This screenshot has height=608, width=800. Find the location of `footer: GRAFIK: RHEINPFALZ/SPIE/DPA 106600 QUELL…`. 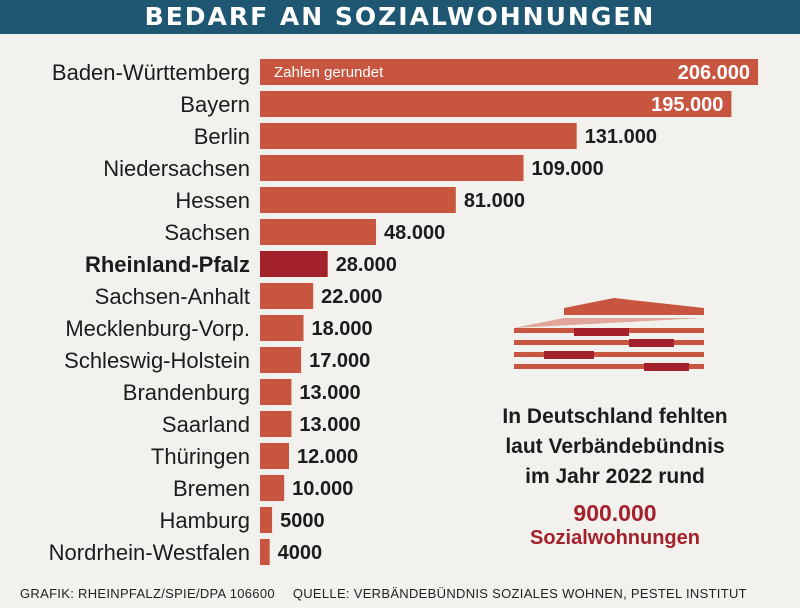

footer: GRAFIK: RHEINPFALZ/SPIE/DPA 106600 QUELL… is located at coordinates (405, 593).